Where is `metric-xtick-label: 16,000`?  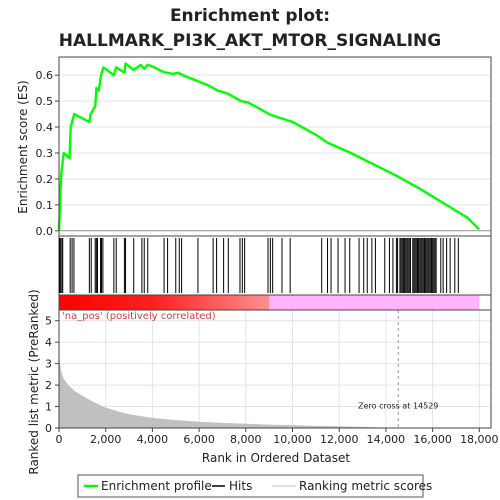
metric-xtick-label: 16,000 is located at coordinates (432, 439).